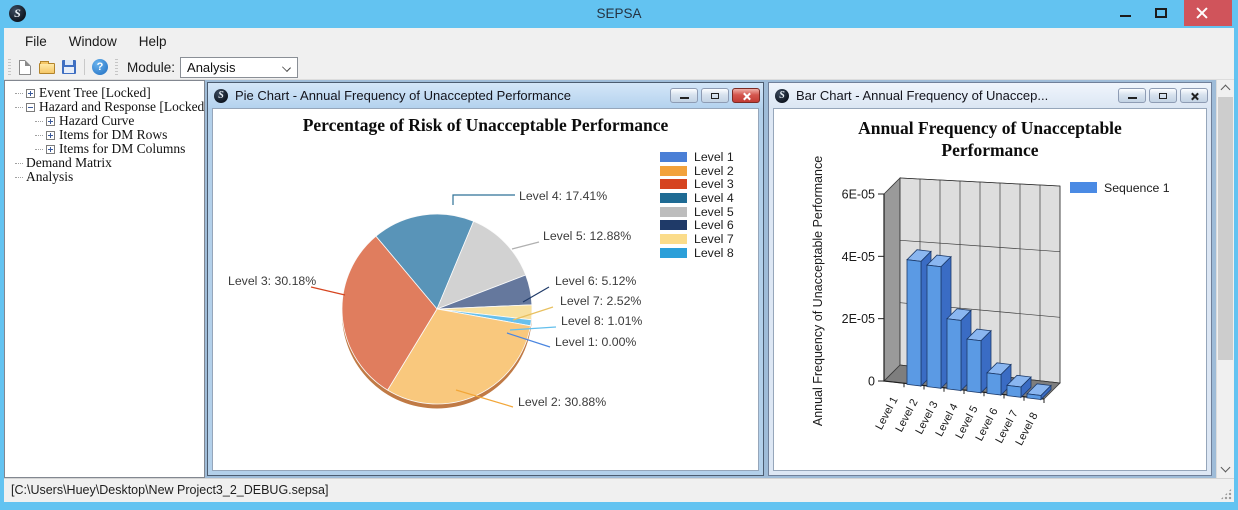  I want to click on app-logo-icon: S, so click(17, 13).